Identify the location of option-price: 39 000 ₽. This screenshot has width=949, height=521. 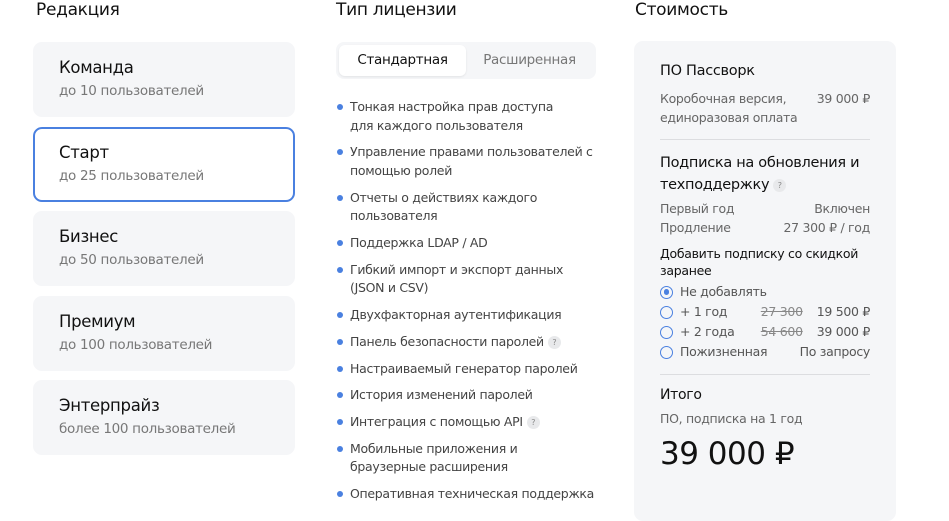
(843, 331).